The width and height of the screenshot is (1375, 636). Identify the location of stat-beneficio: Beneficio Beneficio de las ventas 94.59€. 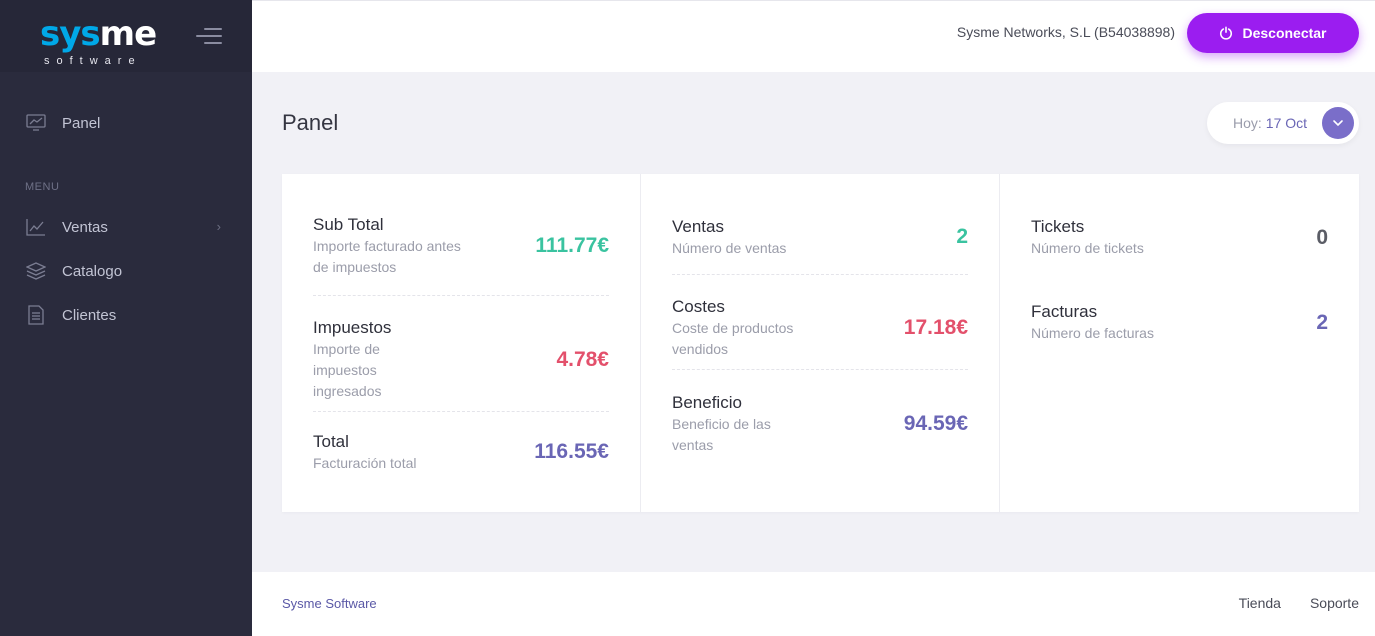
(820, 422).